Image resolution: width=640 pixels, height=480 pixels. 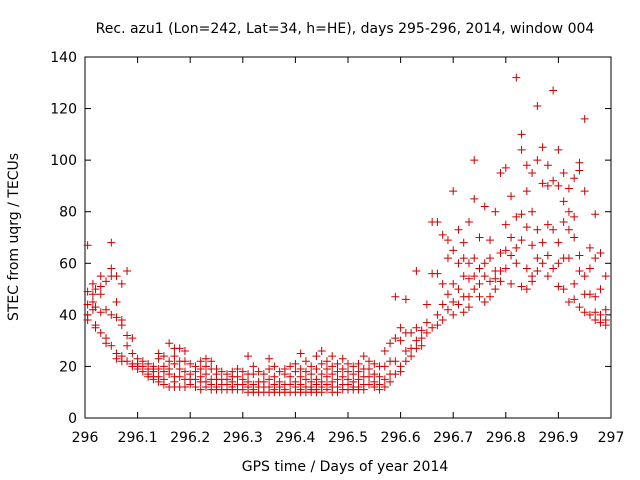 I want to click on x-tick-label: 296.2, so click(x=190, y=438).